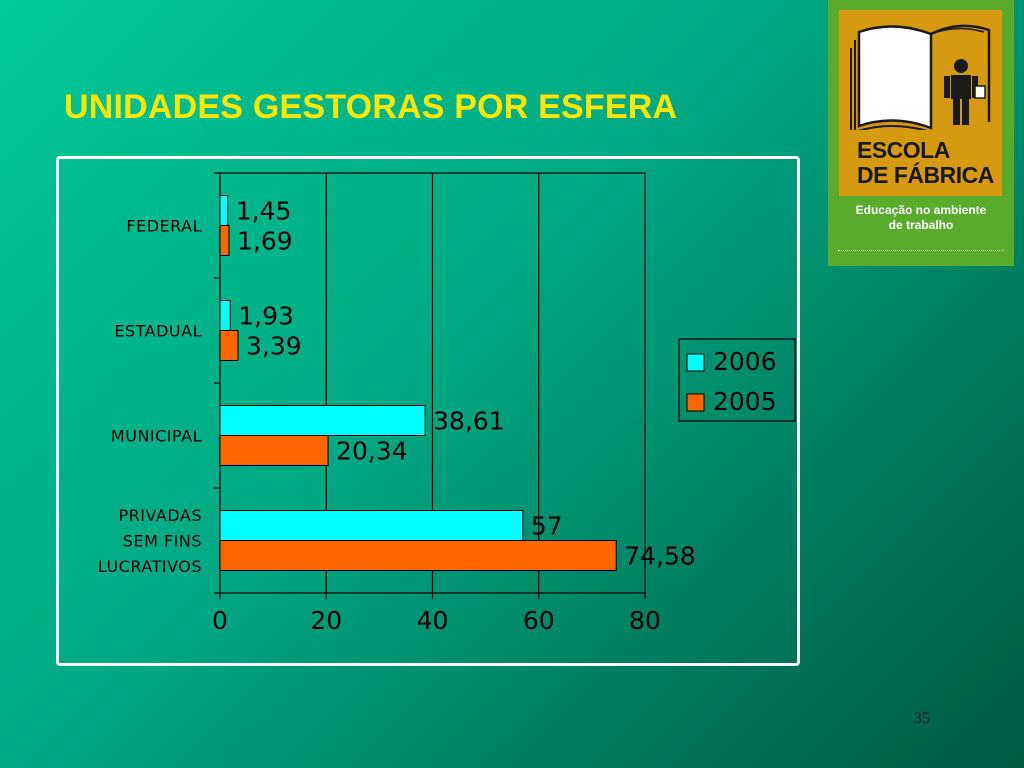 The width and height of the screenshot is (1024, 768). Describe the element at coordinates (264, 211) in the screenshot. I see `data-label: 1,45` at that location.